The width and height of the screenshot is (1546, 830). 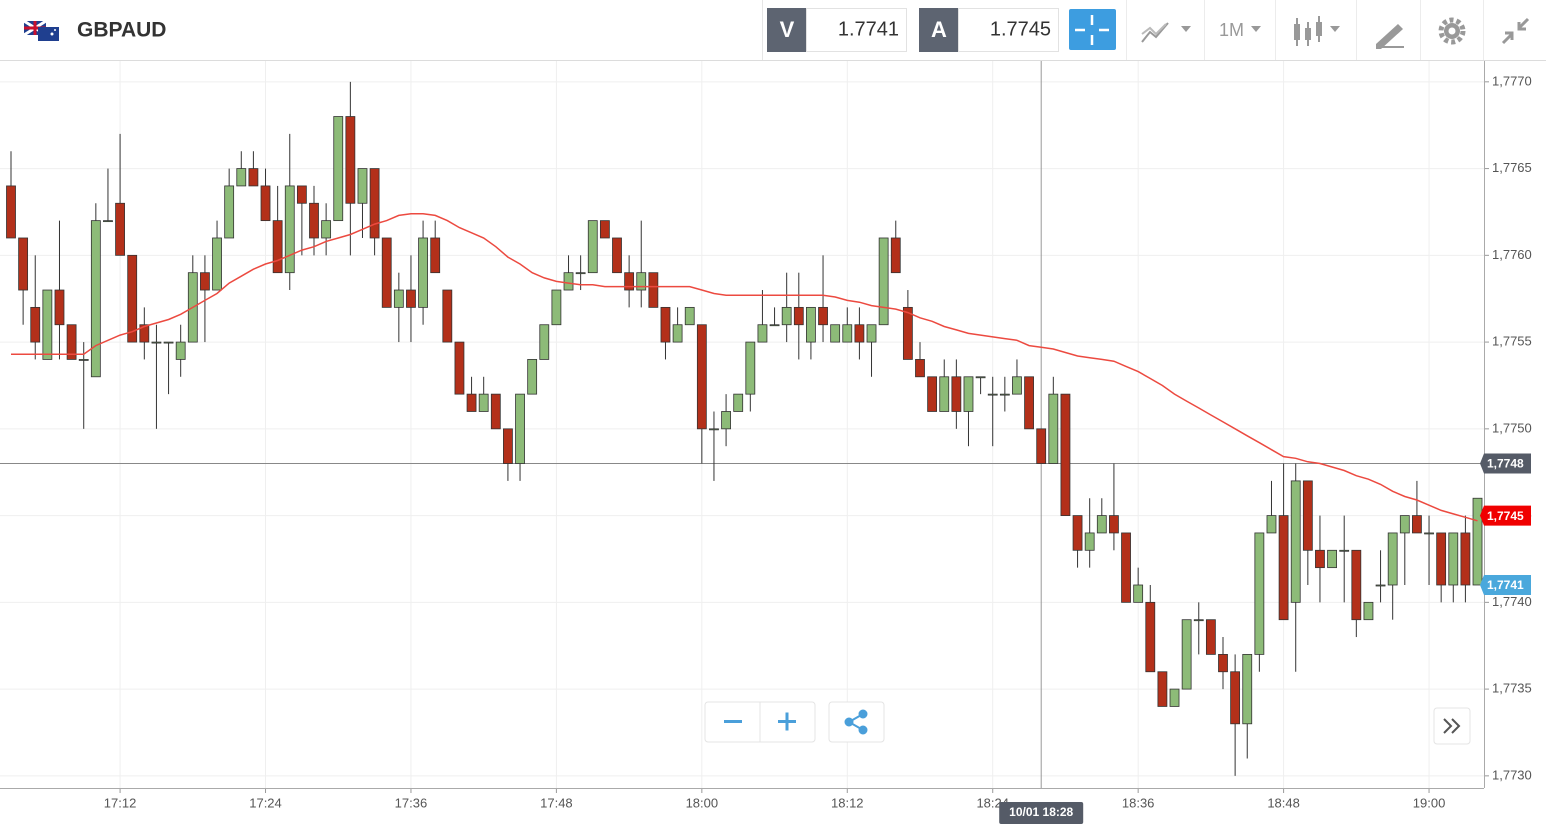 What do you see at coordinates (787, 721) in the screenshot?
I see `zoom-in-button` at bounding box center [787, 721].